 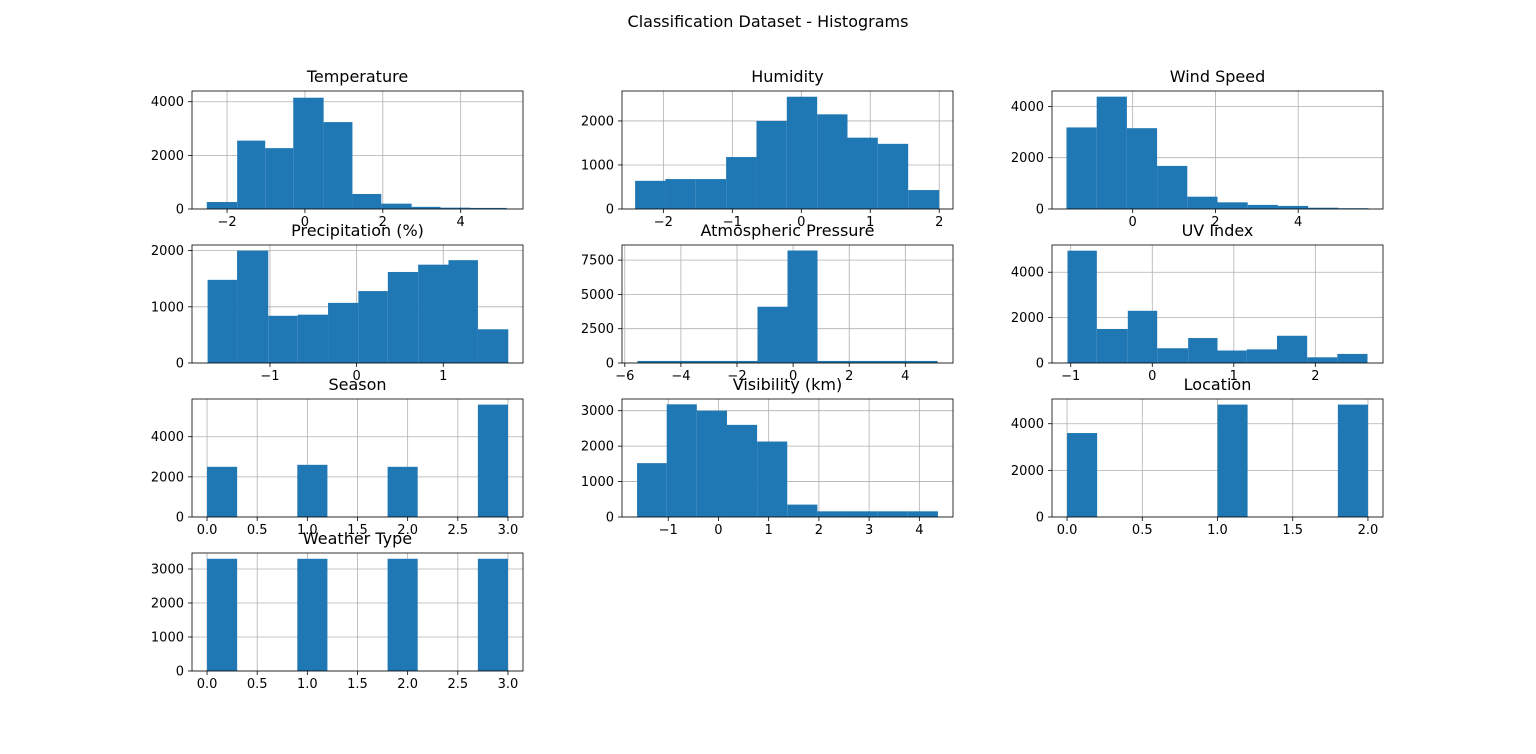 What do you see at coordinates (768, 21) in the screenshot?
I see `figure-title: Classification Dataset - Histograms` at bounding box center [768, 21].